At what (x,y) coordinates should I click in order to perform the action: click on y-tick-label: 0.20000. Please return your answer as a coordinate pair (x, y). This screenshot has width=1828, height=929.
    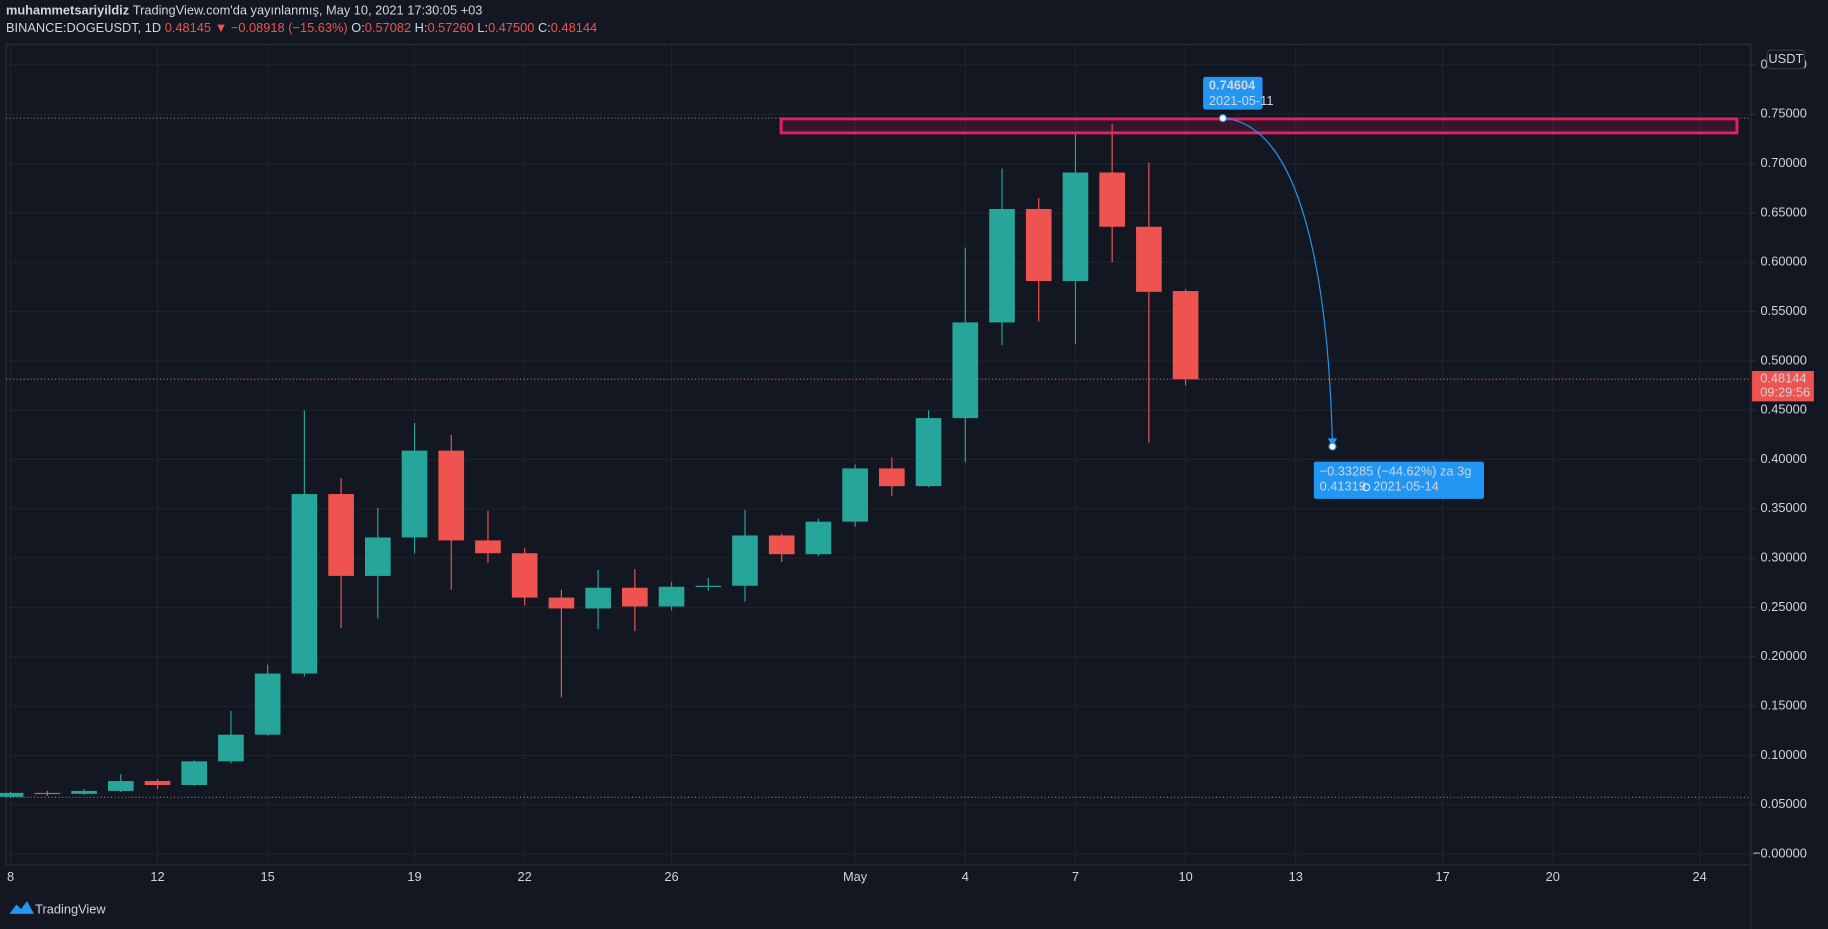
    Looking at the image, I should click on (1784, 655).